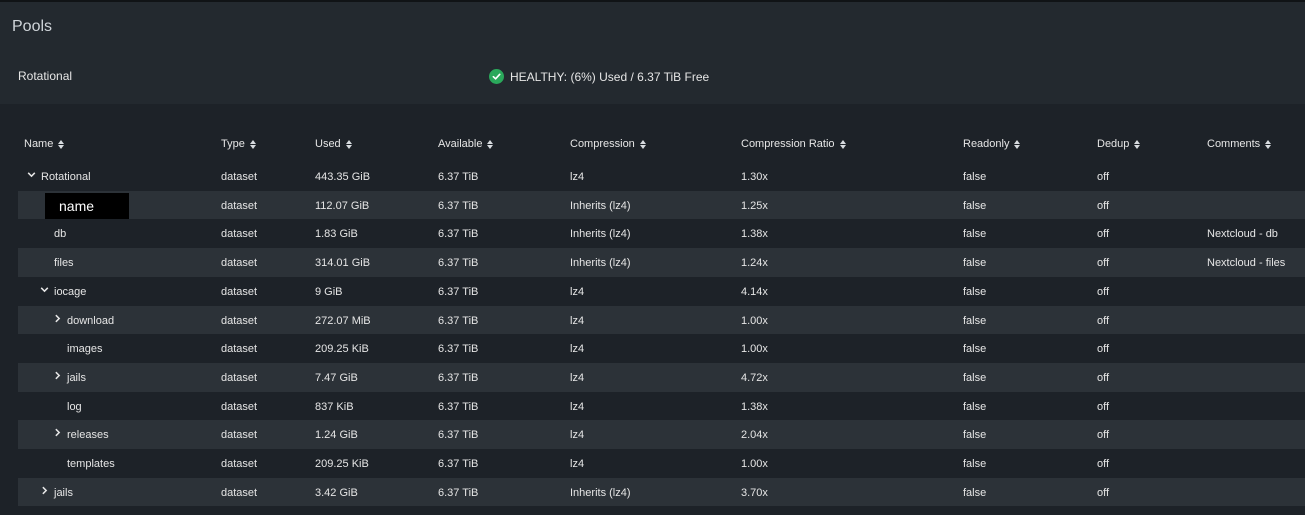  I want to click on cell-used: 3.42 GiB, so click(336, 492).